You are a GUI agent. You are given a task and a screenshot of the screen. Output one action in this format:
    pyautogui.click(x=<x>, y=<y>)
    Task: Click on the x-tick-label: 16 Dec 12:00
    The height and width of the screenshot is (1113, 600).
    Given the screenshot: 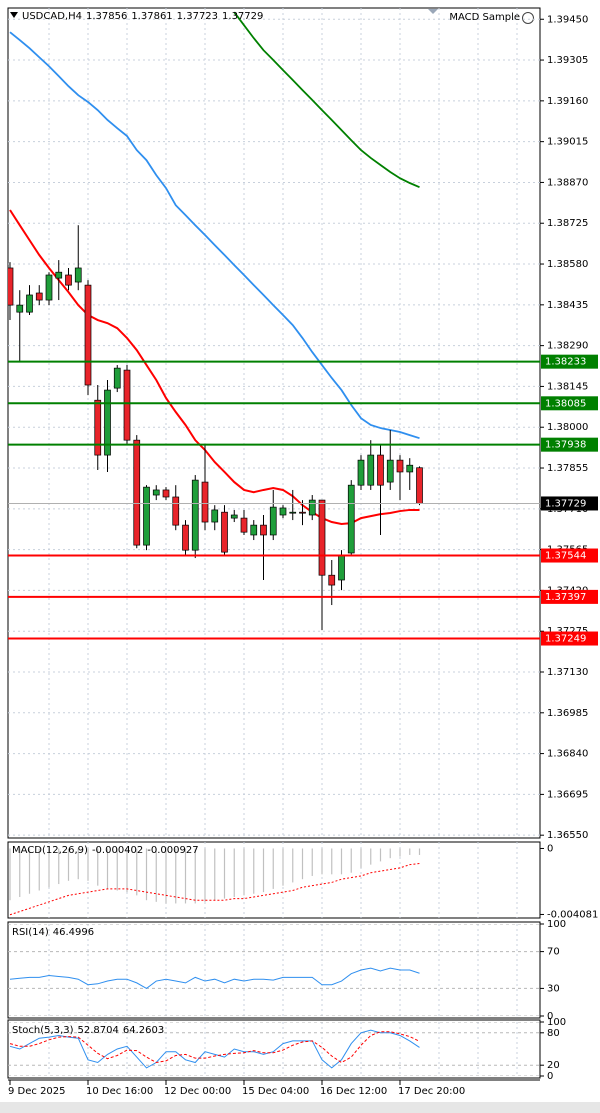 What is the action you would take?
    pyautogui.click(x=353, y=1091)
    